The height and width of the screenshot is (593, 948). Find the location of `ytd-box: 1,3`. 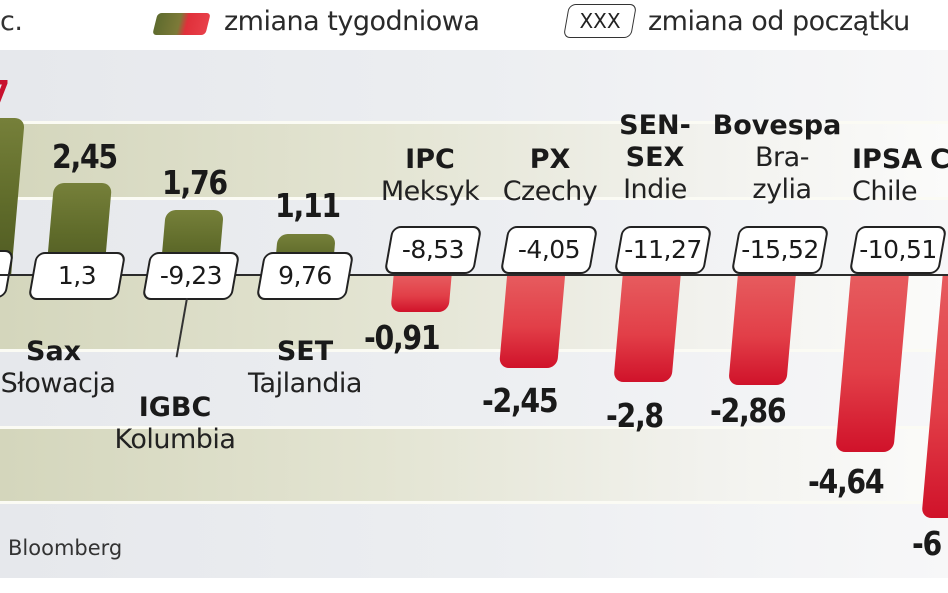

ytd-box: 1,3 is located at coordinates (77, 276).